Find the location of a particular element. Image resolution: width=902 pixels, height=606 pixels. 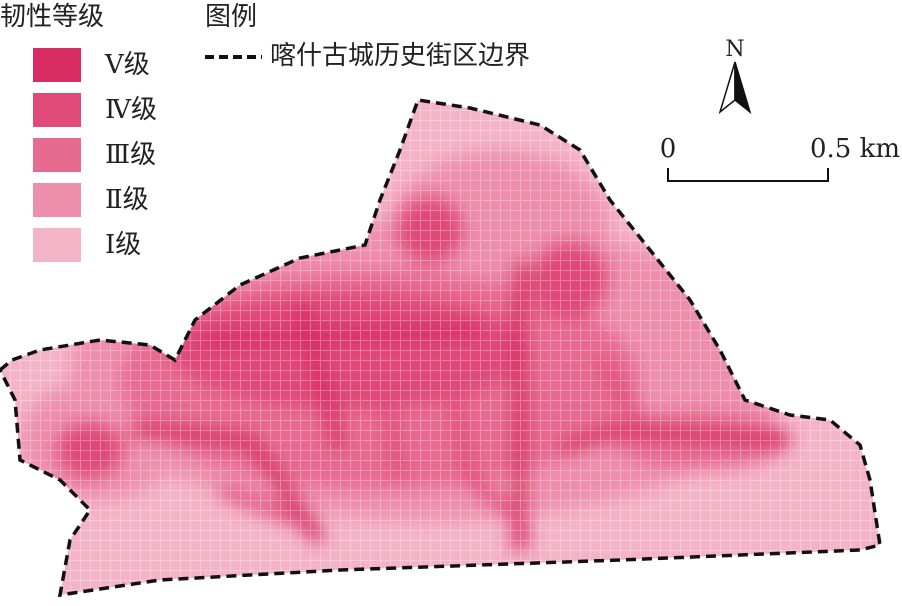

boundary-label: 喀什古城历史街区边界 is located at coordinates (400, 56).